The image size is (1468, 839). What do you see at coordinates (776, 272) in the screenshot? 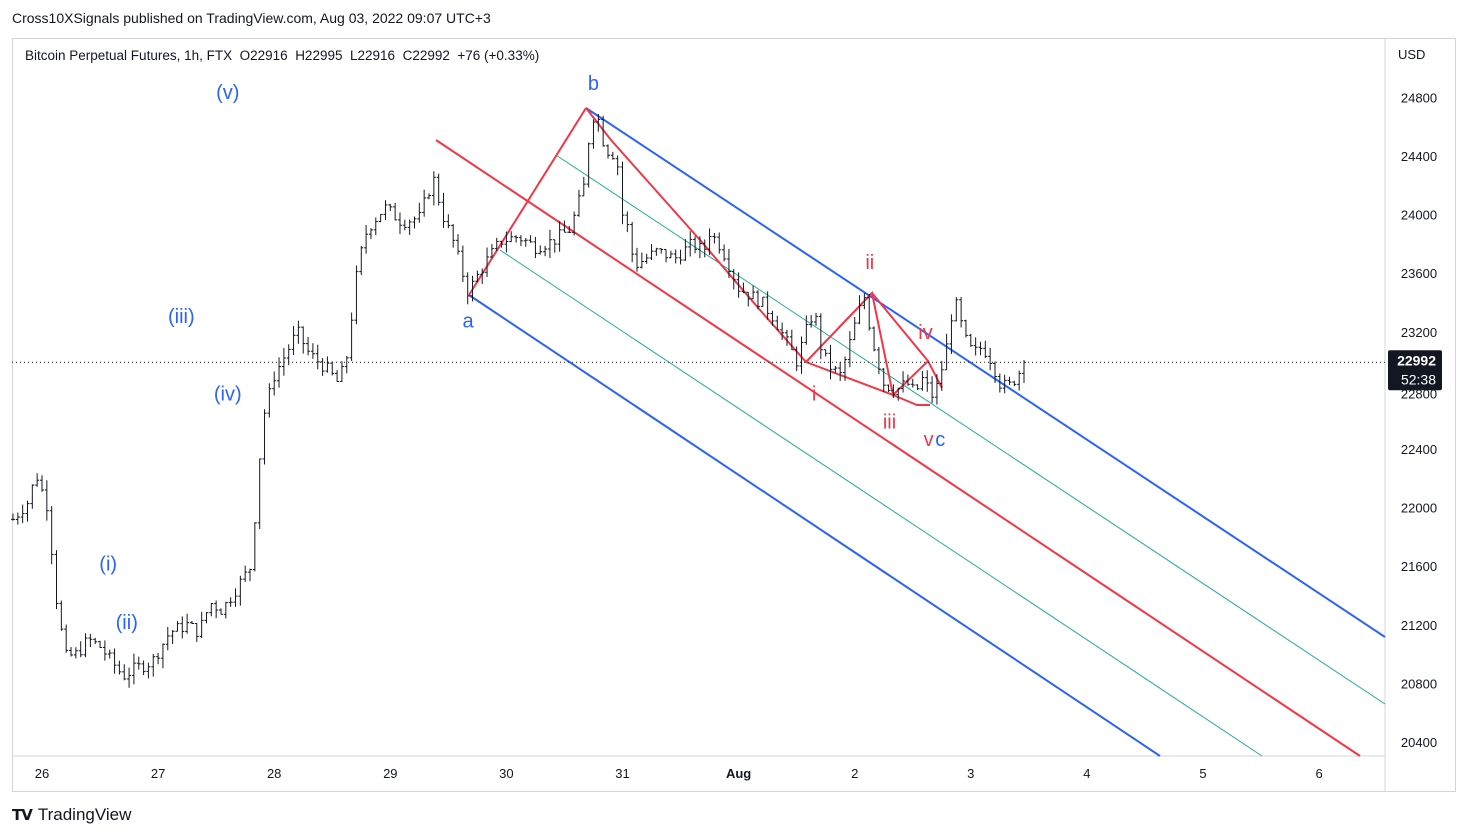
I see `wave-layer` at bounding box center [776, 272].